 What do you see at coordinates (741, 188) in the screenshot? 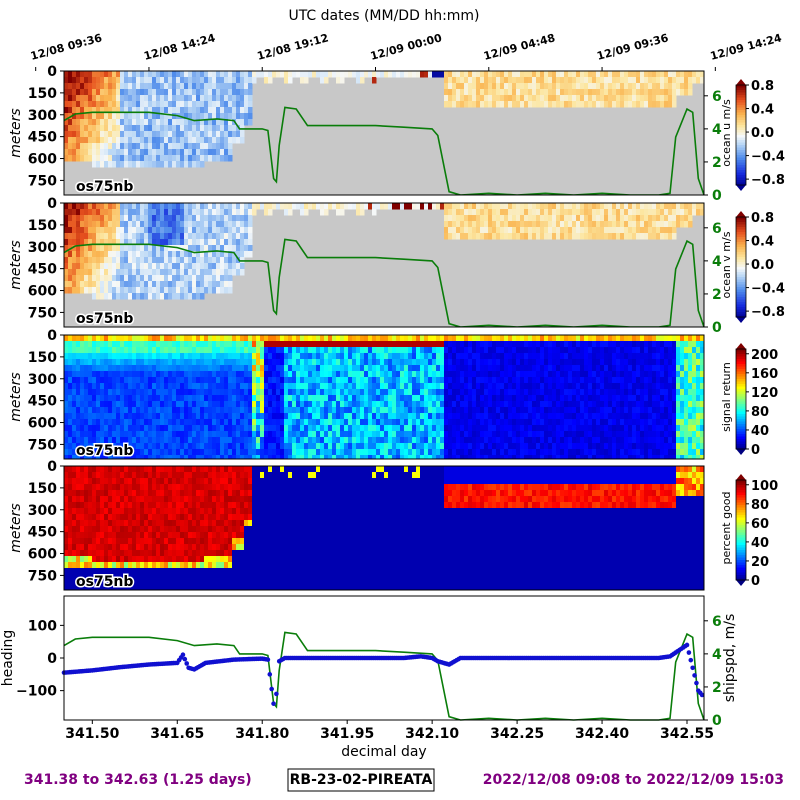
I see `colorbar-extend-bottom` at bounding box center [741, 188].